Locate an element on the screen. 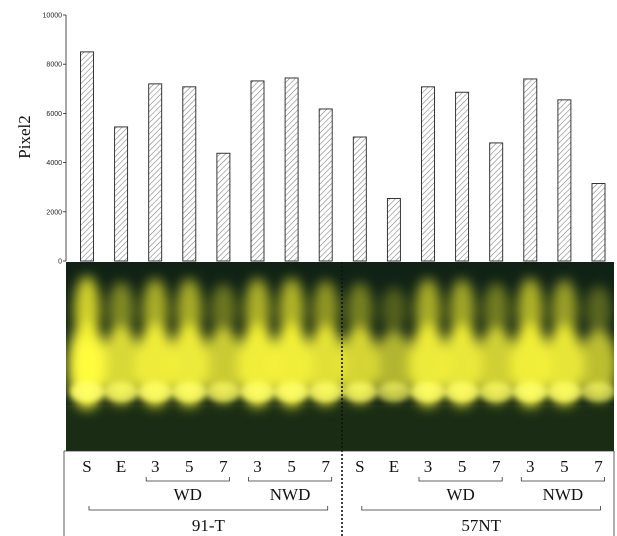 This screenshot has height=536, width=617. y-tick-label: 8000 is located at coordinates (54, 65).